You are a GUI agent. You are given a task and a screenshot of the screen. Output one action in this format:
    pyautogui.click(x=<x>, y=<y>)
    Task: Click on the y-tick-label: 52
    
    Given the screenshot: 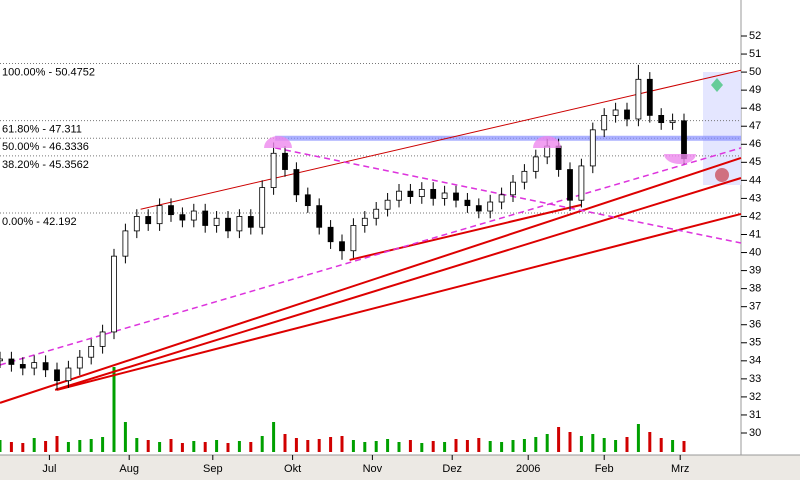 What is the action you would take?
    pyautogui.click(x=755, y=36)
    